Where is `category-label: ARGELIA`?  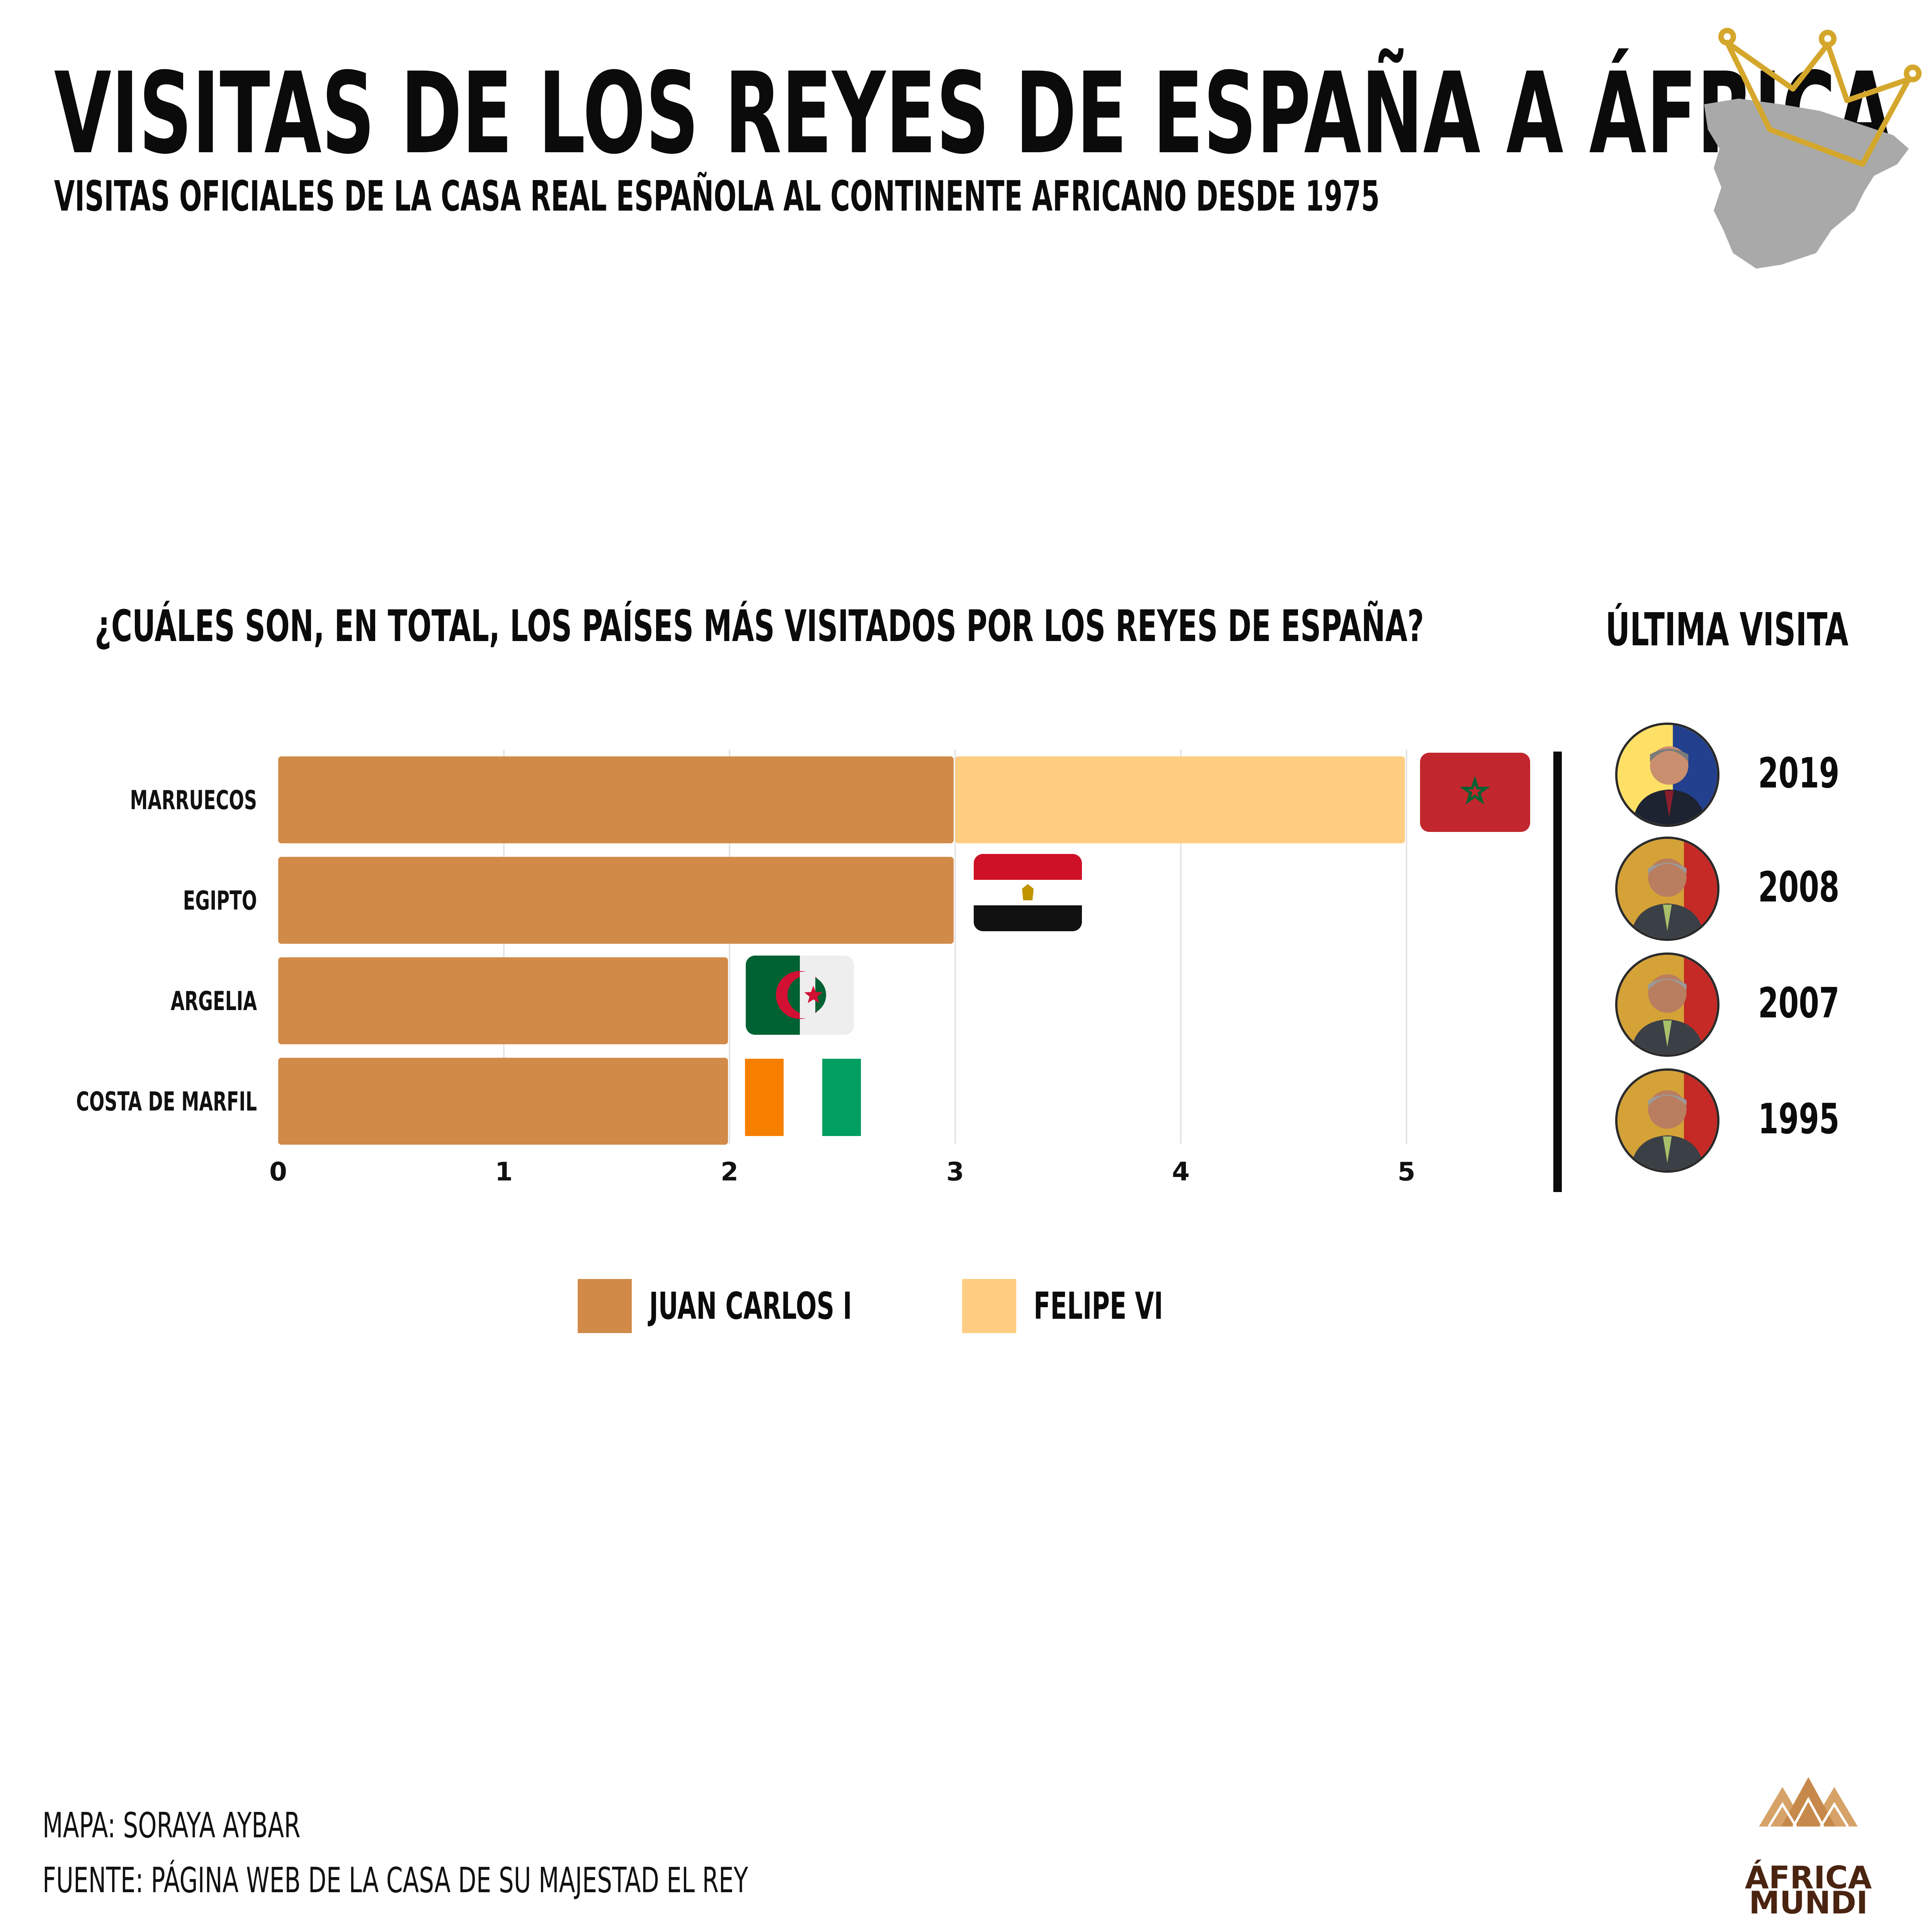 category-label: ARGELIA is located at coordinates (214, 1001).